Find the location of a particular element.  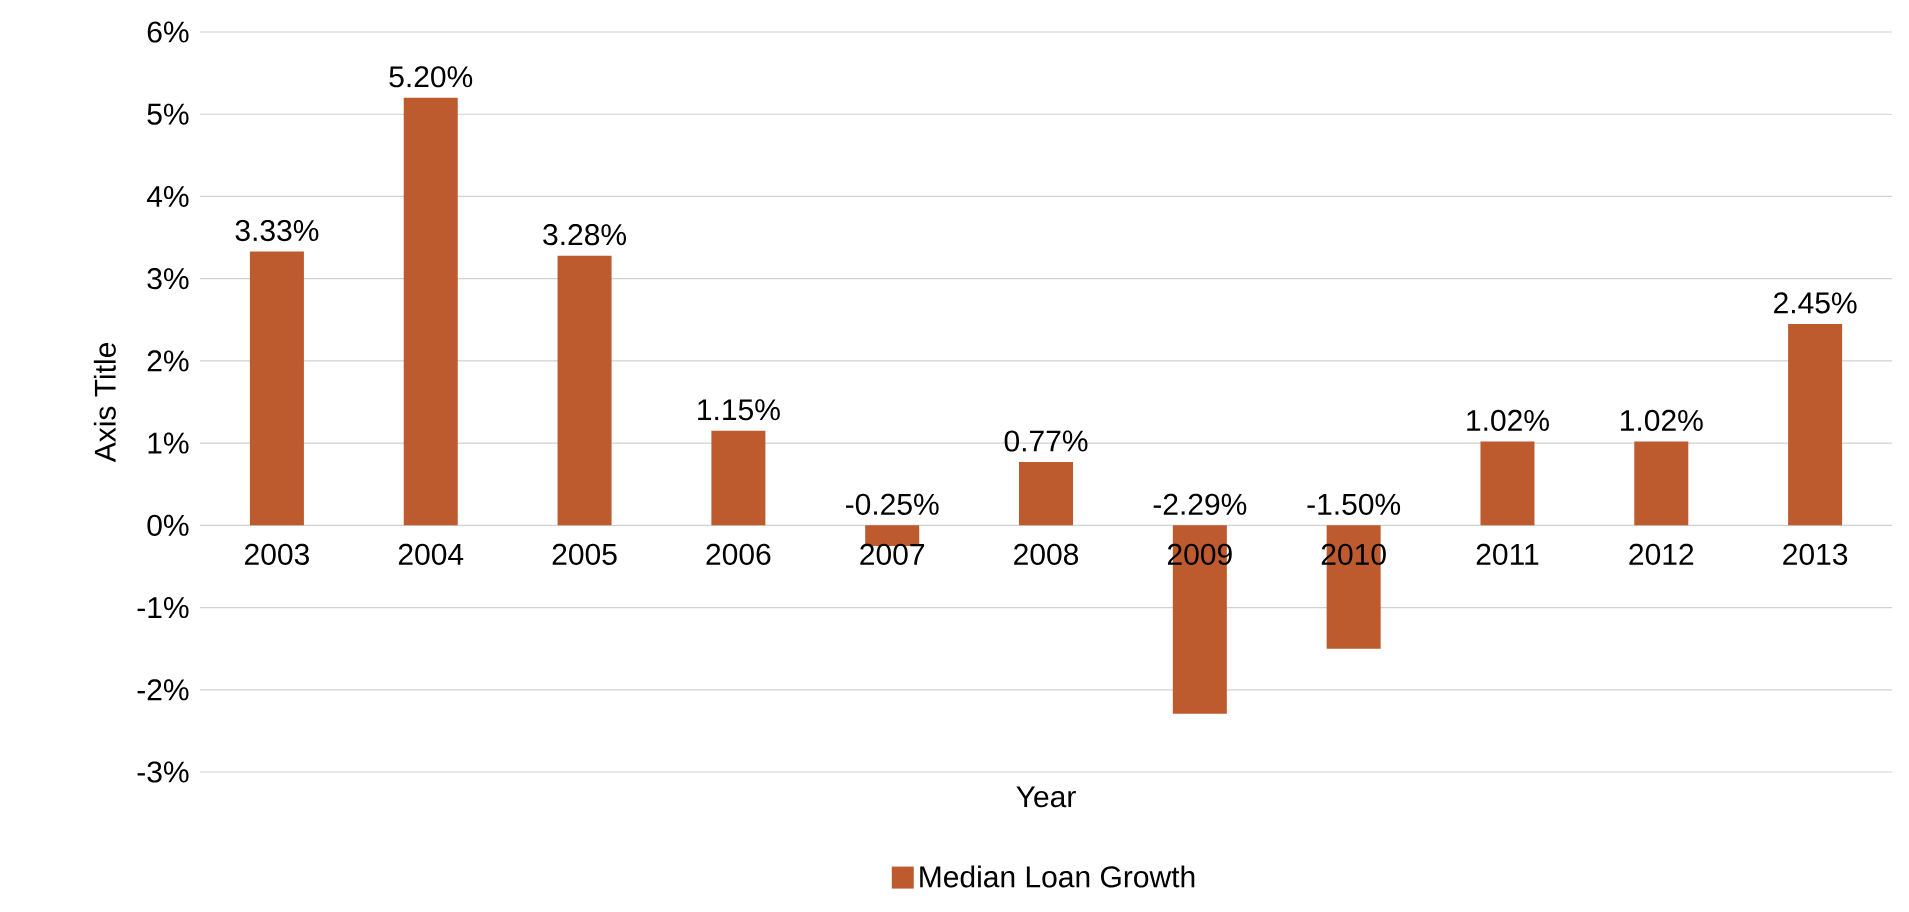

y-tick-label: -2% is located at coordinates (163, 690).